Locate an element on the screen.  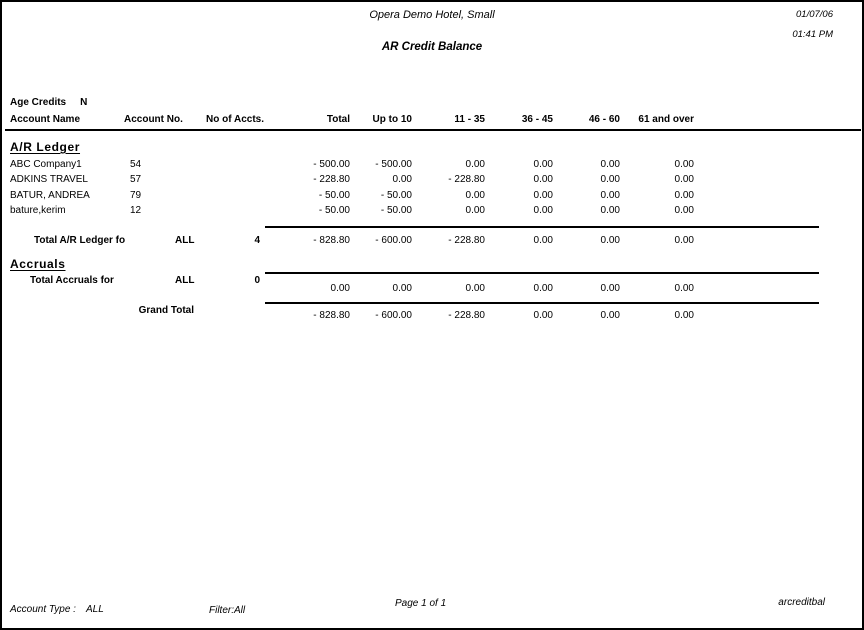
footer-account-type-value: ALL is located at coordinates (94, 609).